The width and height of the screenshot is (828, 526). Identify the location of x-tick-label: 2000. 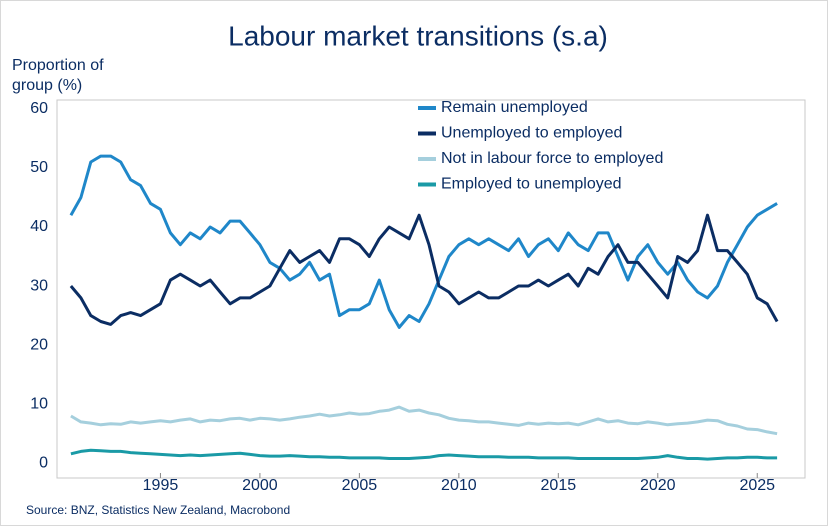
(260, 485).